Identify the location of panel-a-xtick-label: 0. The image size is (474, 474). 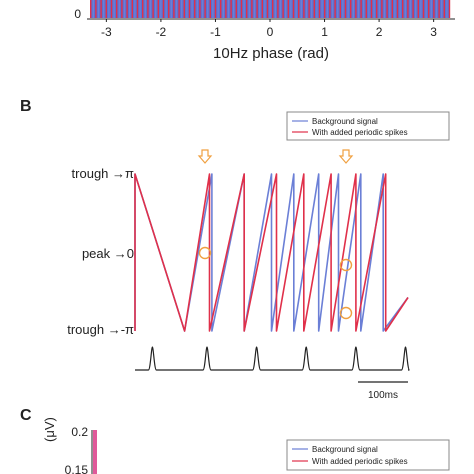
(270, 32).